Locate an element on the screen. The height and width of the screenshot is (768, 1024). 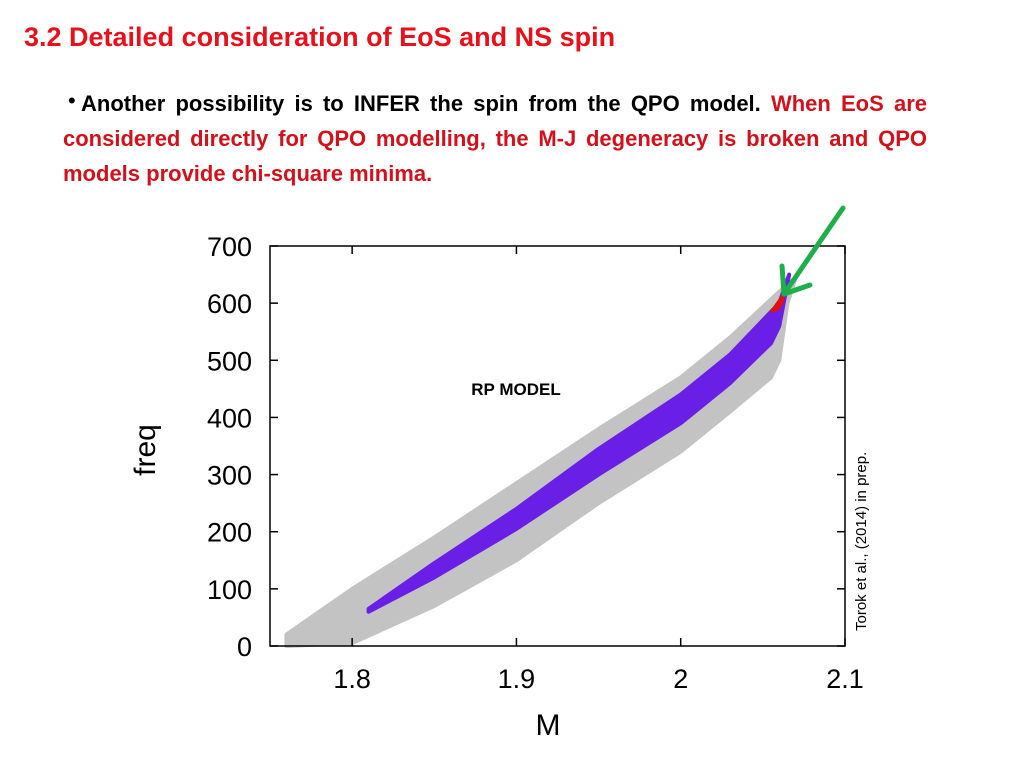
y-tick-label: 600 is located at coordinates (229, 304).